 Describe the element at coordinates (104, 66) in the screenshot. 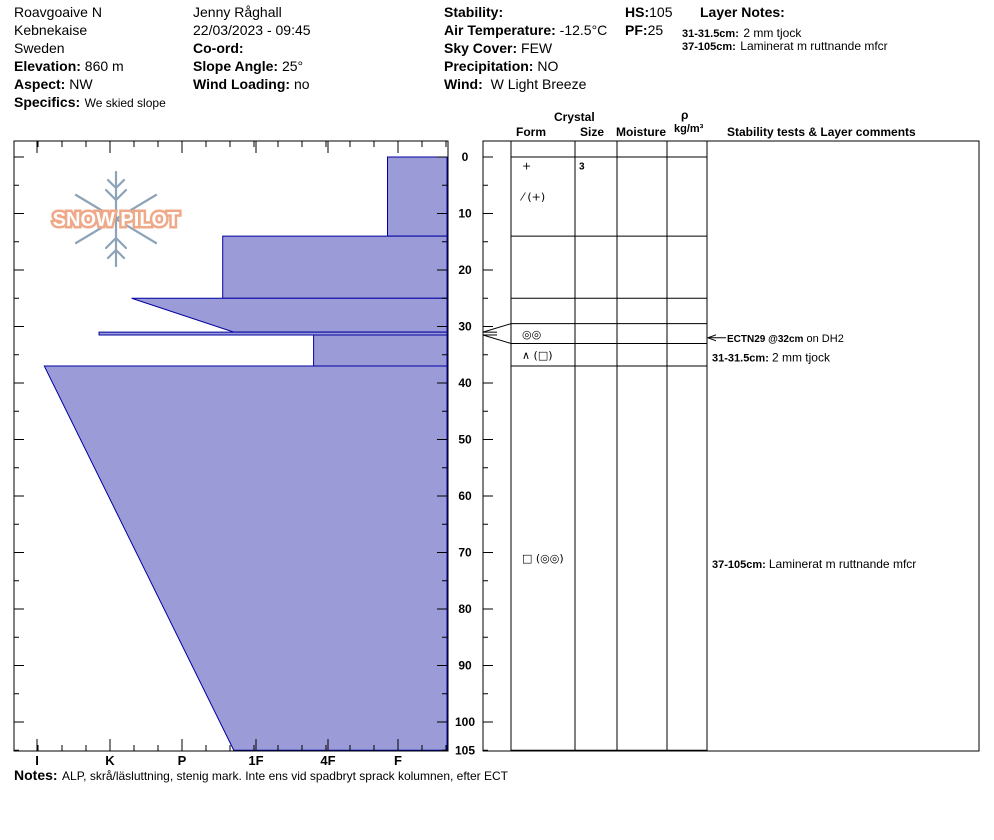

I see `elevation-value: 860 m` at that location.